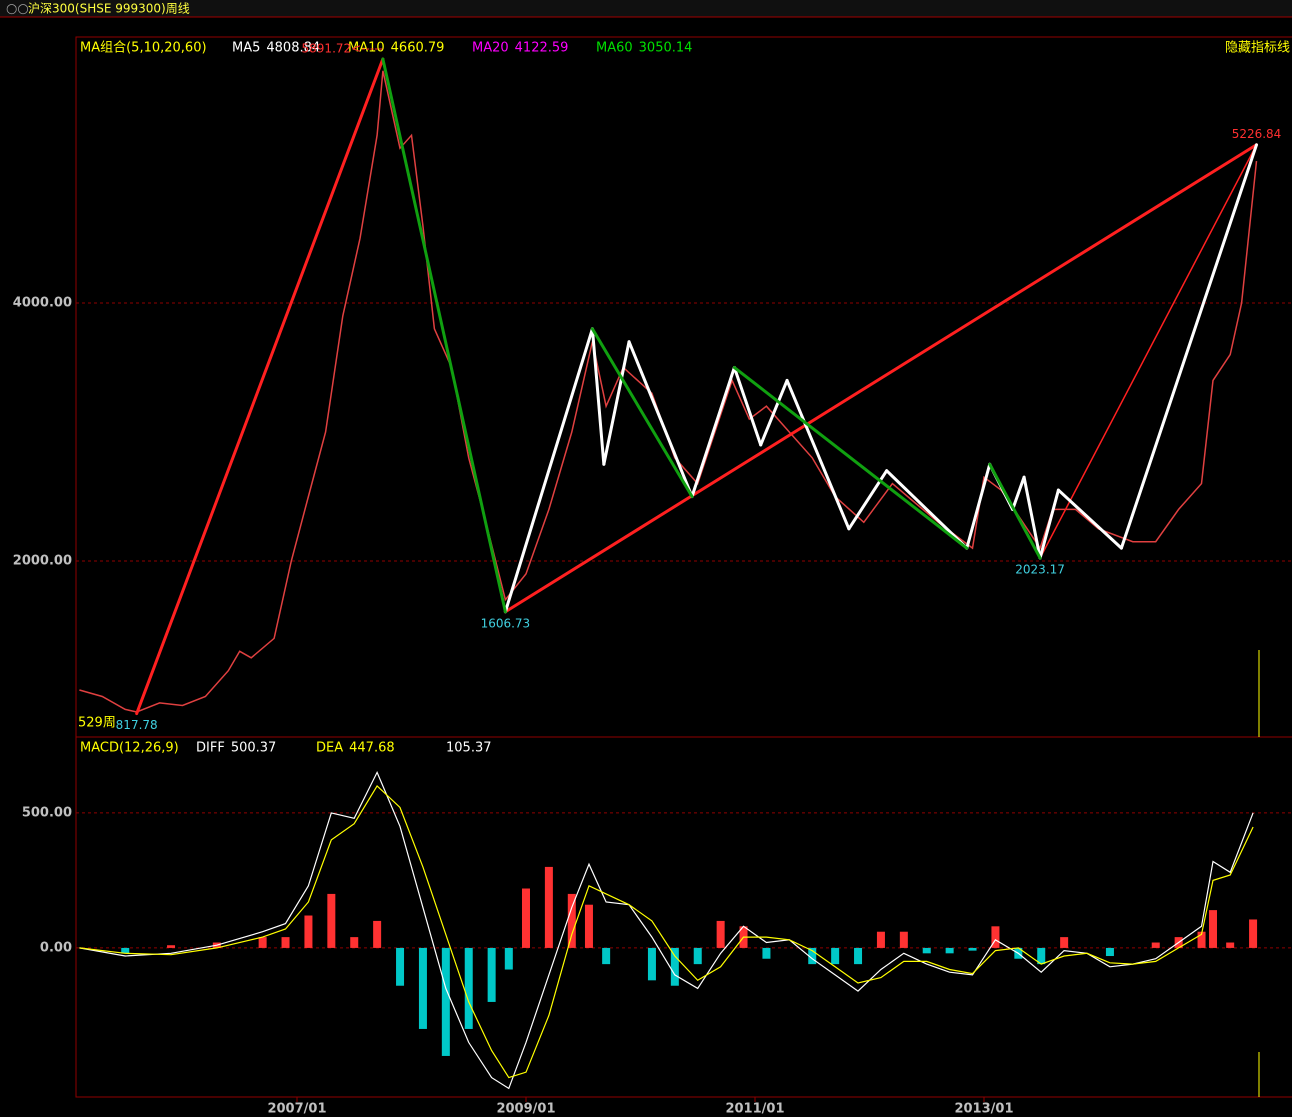 Image resolution: width=1292 pixels, height=1117 pixels. Describe the element at coordinates (109, 9) in the screenshot. I see `chart-title: 沪深300(SHSE 999300)周线` at that location.